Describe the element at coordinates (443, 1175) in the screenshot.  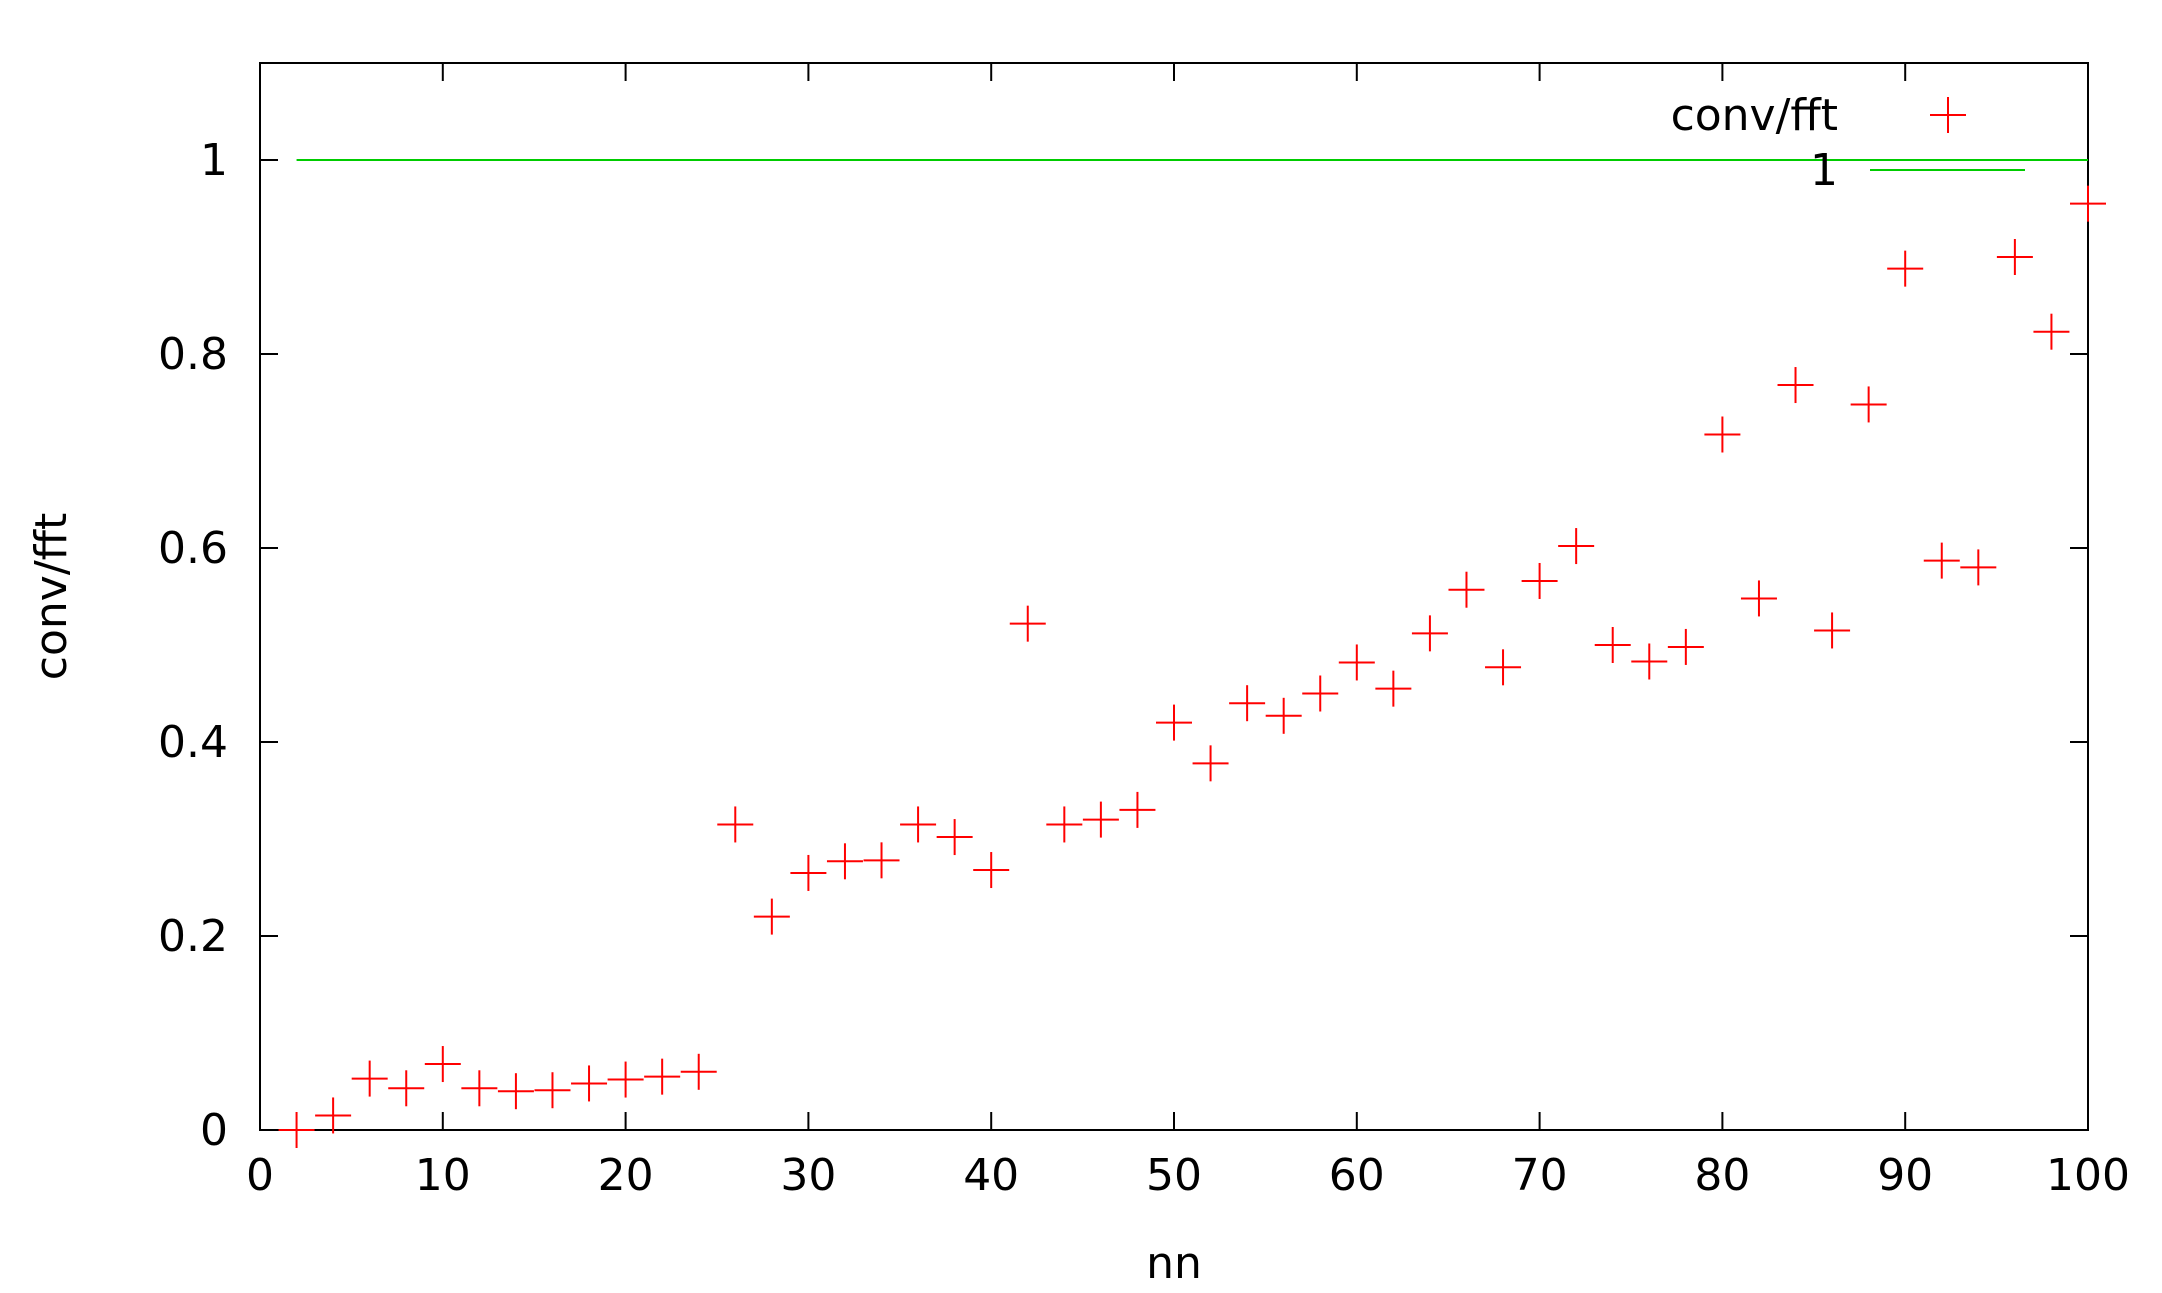
I see `x-tick-label: 10` at that location.